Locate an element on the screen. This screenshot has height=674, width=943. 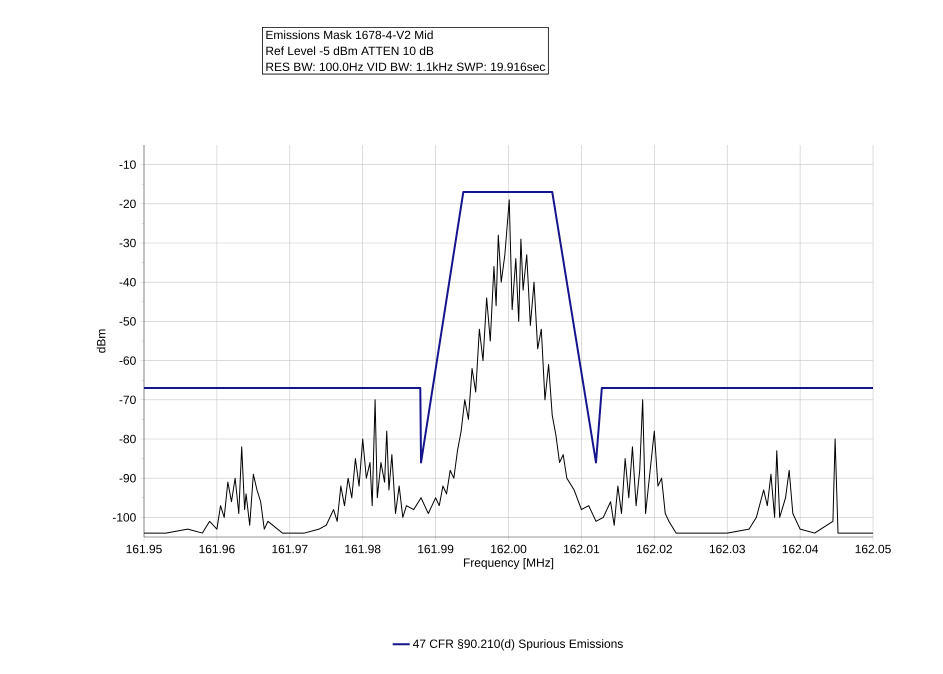
x-tick-label: 162.03 is located at coordinates (727, 549).